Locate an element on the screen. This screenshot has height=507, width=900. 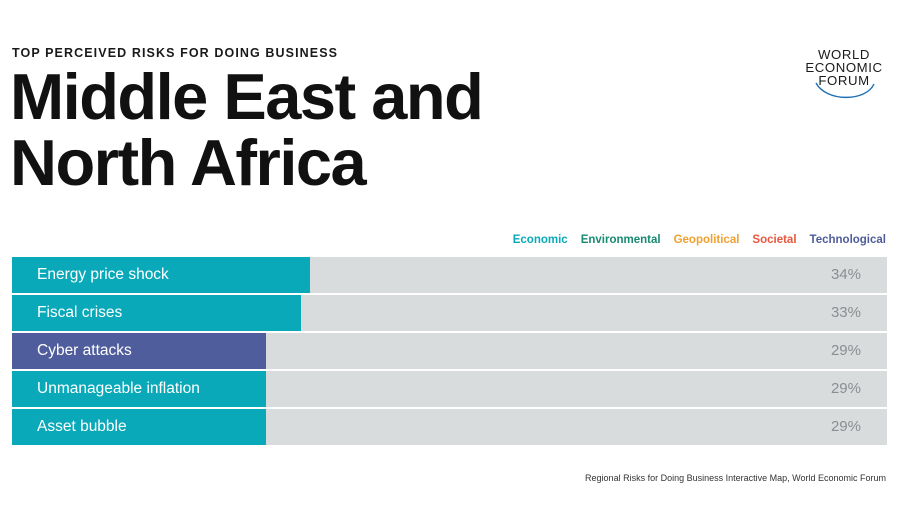
bar-label: Cyber attacks is located at coordinates (84, 350).